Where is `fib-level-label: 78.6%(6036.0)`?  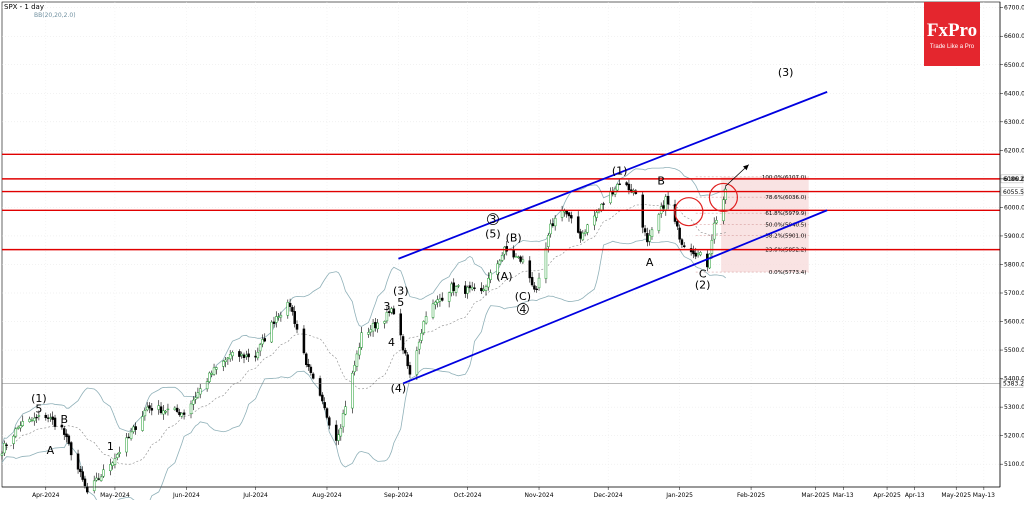 fib-level-label: 78.6%(6036.0) is located at coordinates (785, 198).